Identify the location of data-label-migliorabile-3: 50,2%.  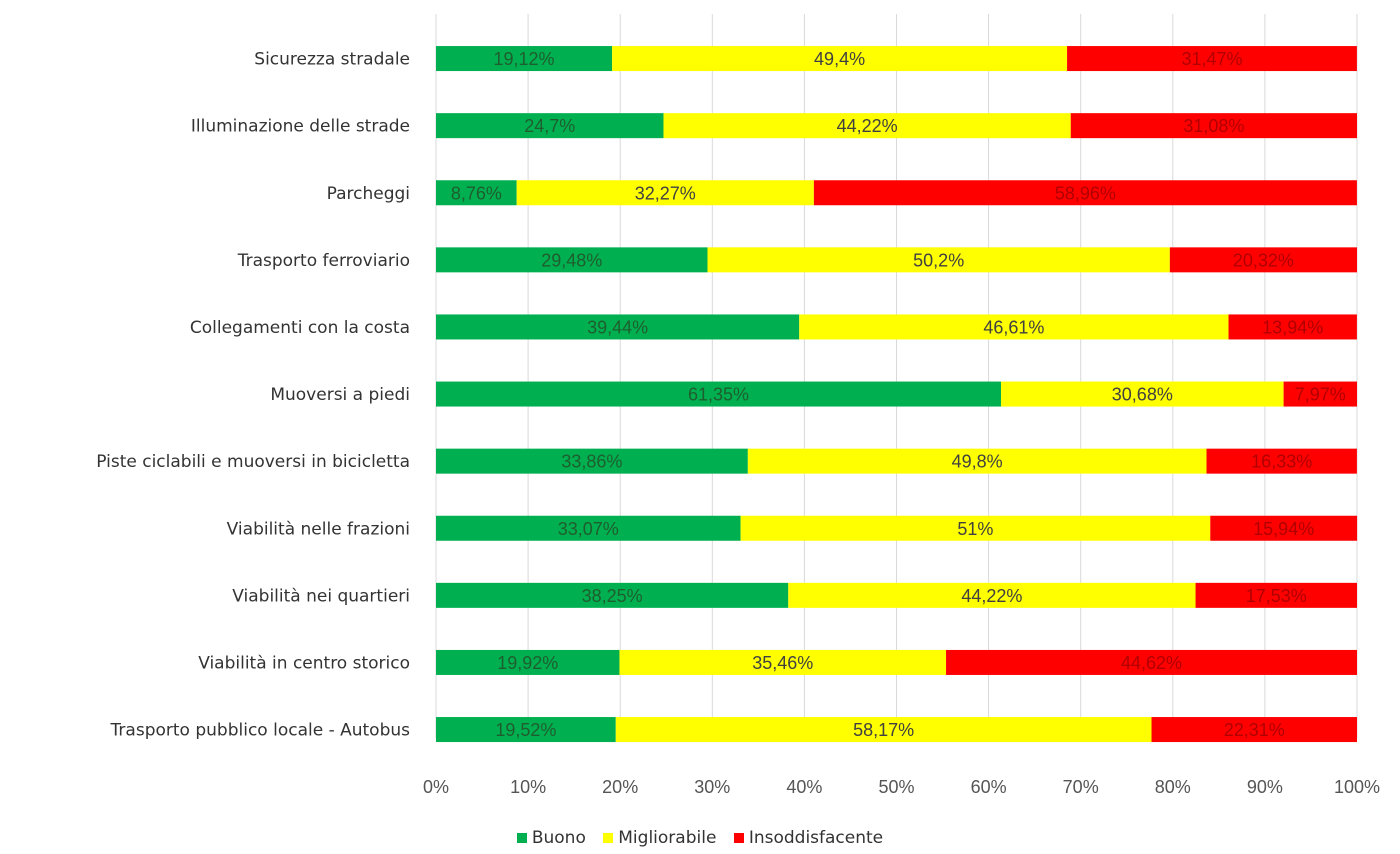
(938, 260).